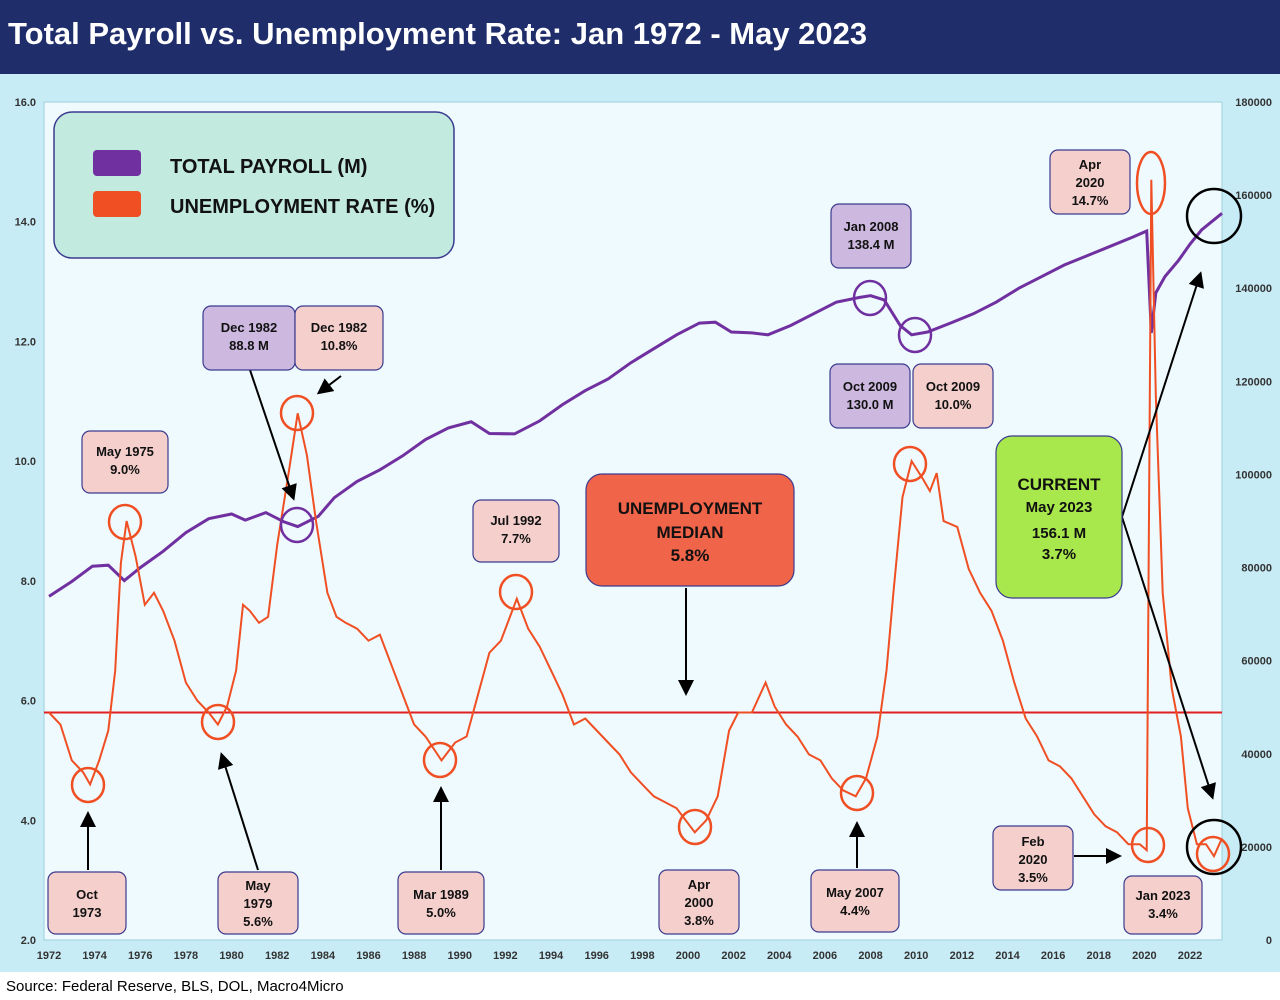 The height and width of the screenshot is (1000, 1280). Describe the element at coordinates (117, 163) in the screenshot. I see `legend-payroll-swatch` at that location.